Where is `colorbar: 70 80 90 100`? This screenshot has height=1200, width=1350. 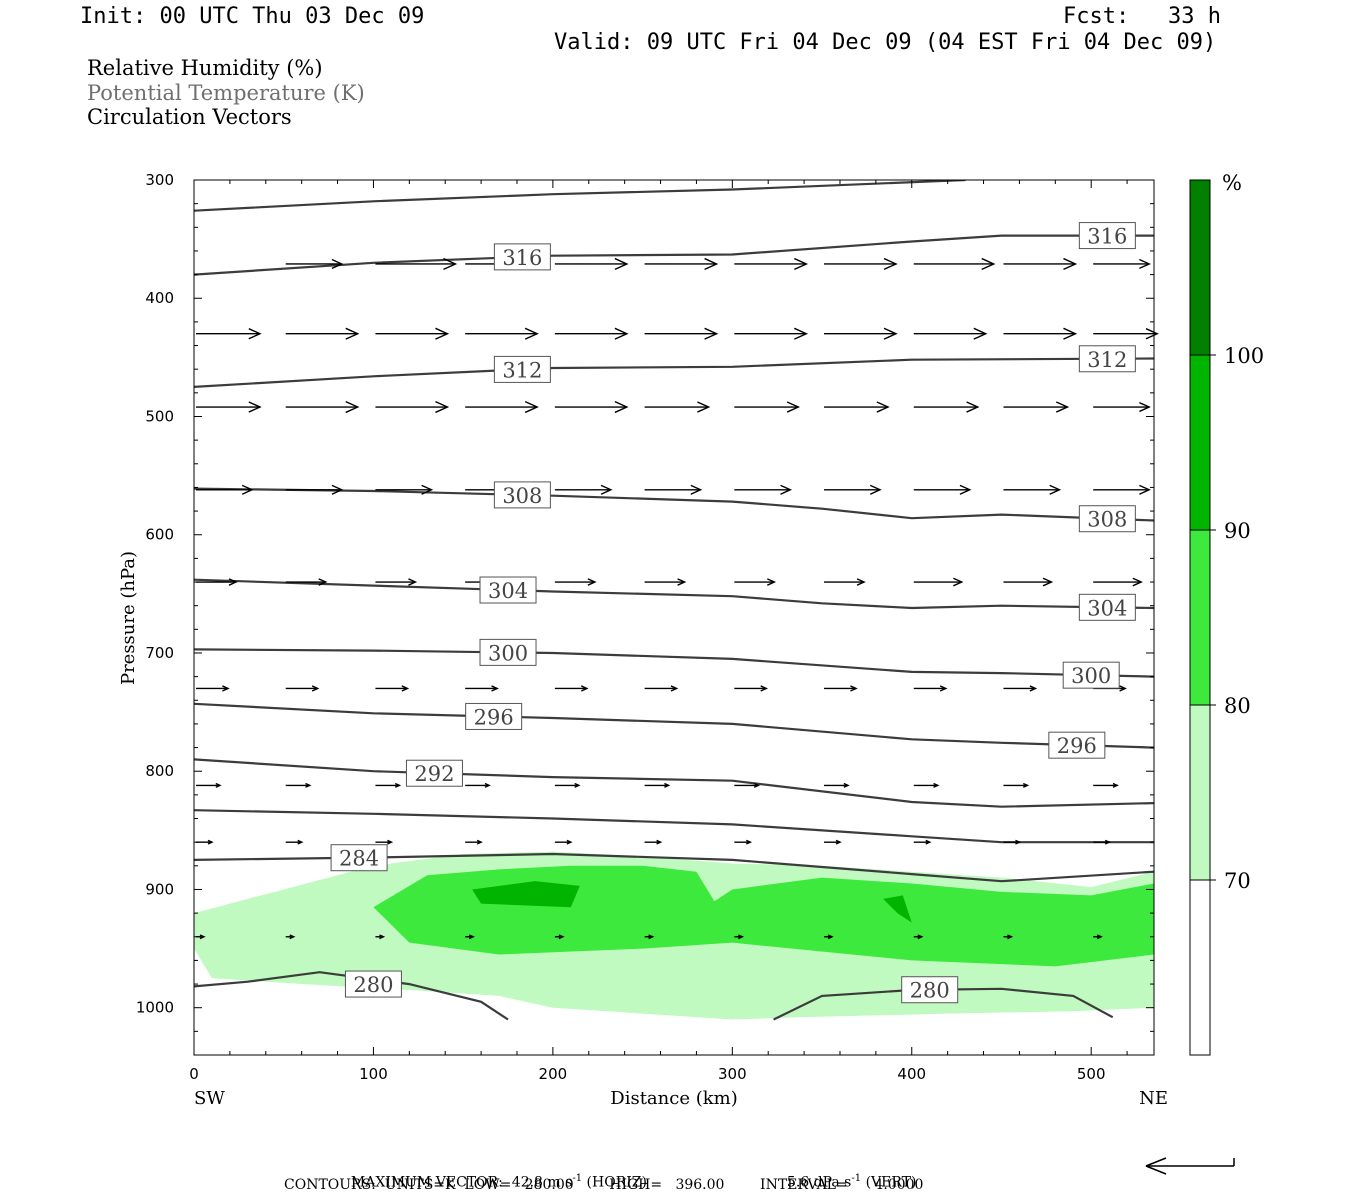
colorbar: 70 80 90 100 is located at coordinates (1226, 617).